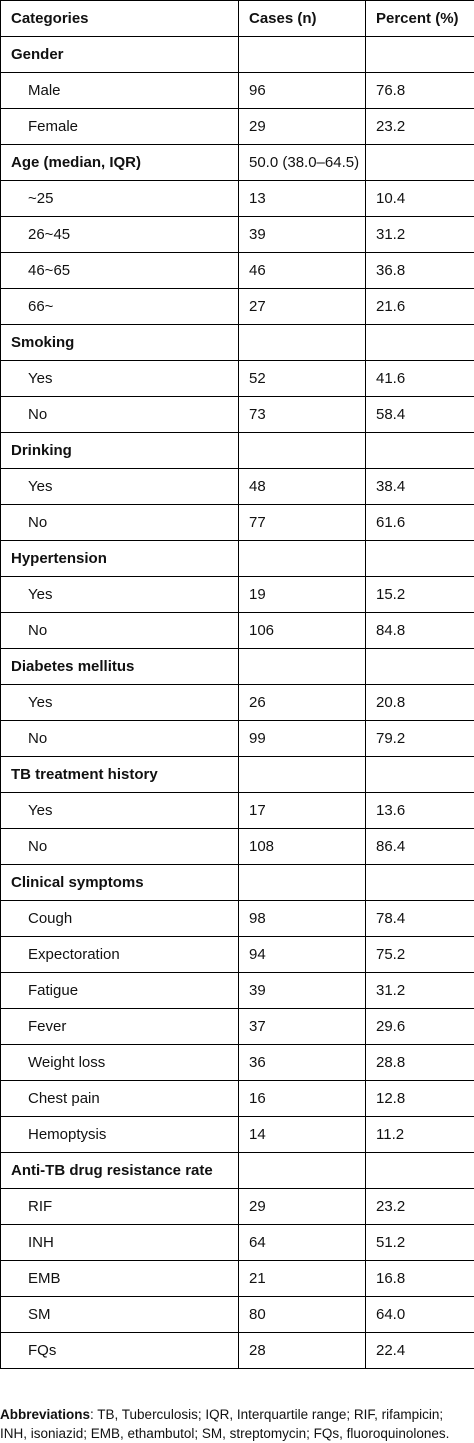 The width and height of the screenshot is (474, 1443). I want to click on category-cell: Female, so click(120, 127).